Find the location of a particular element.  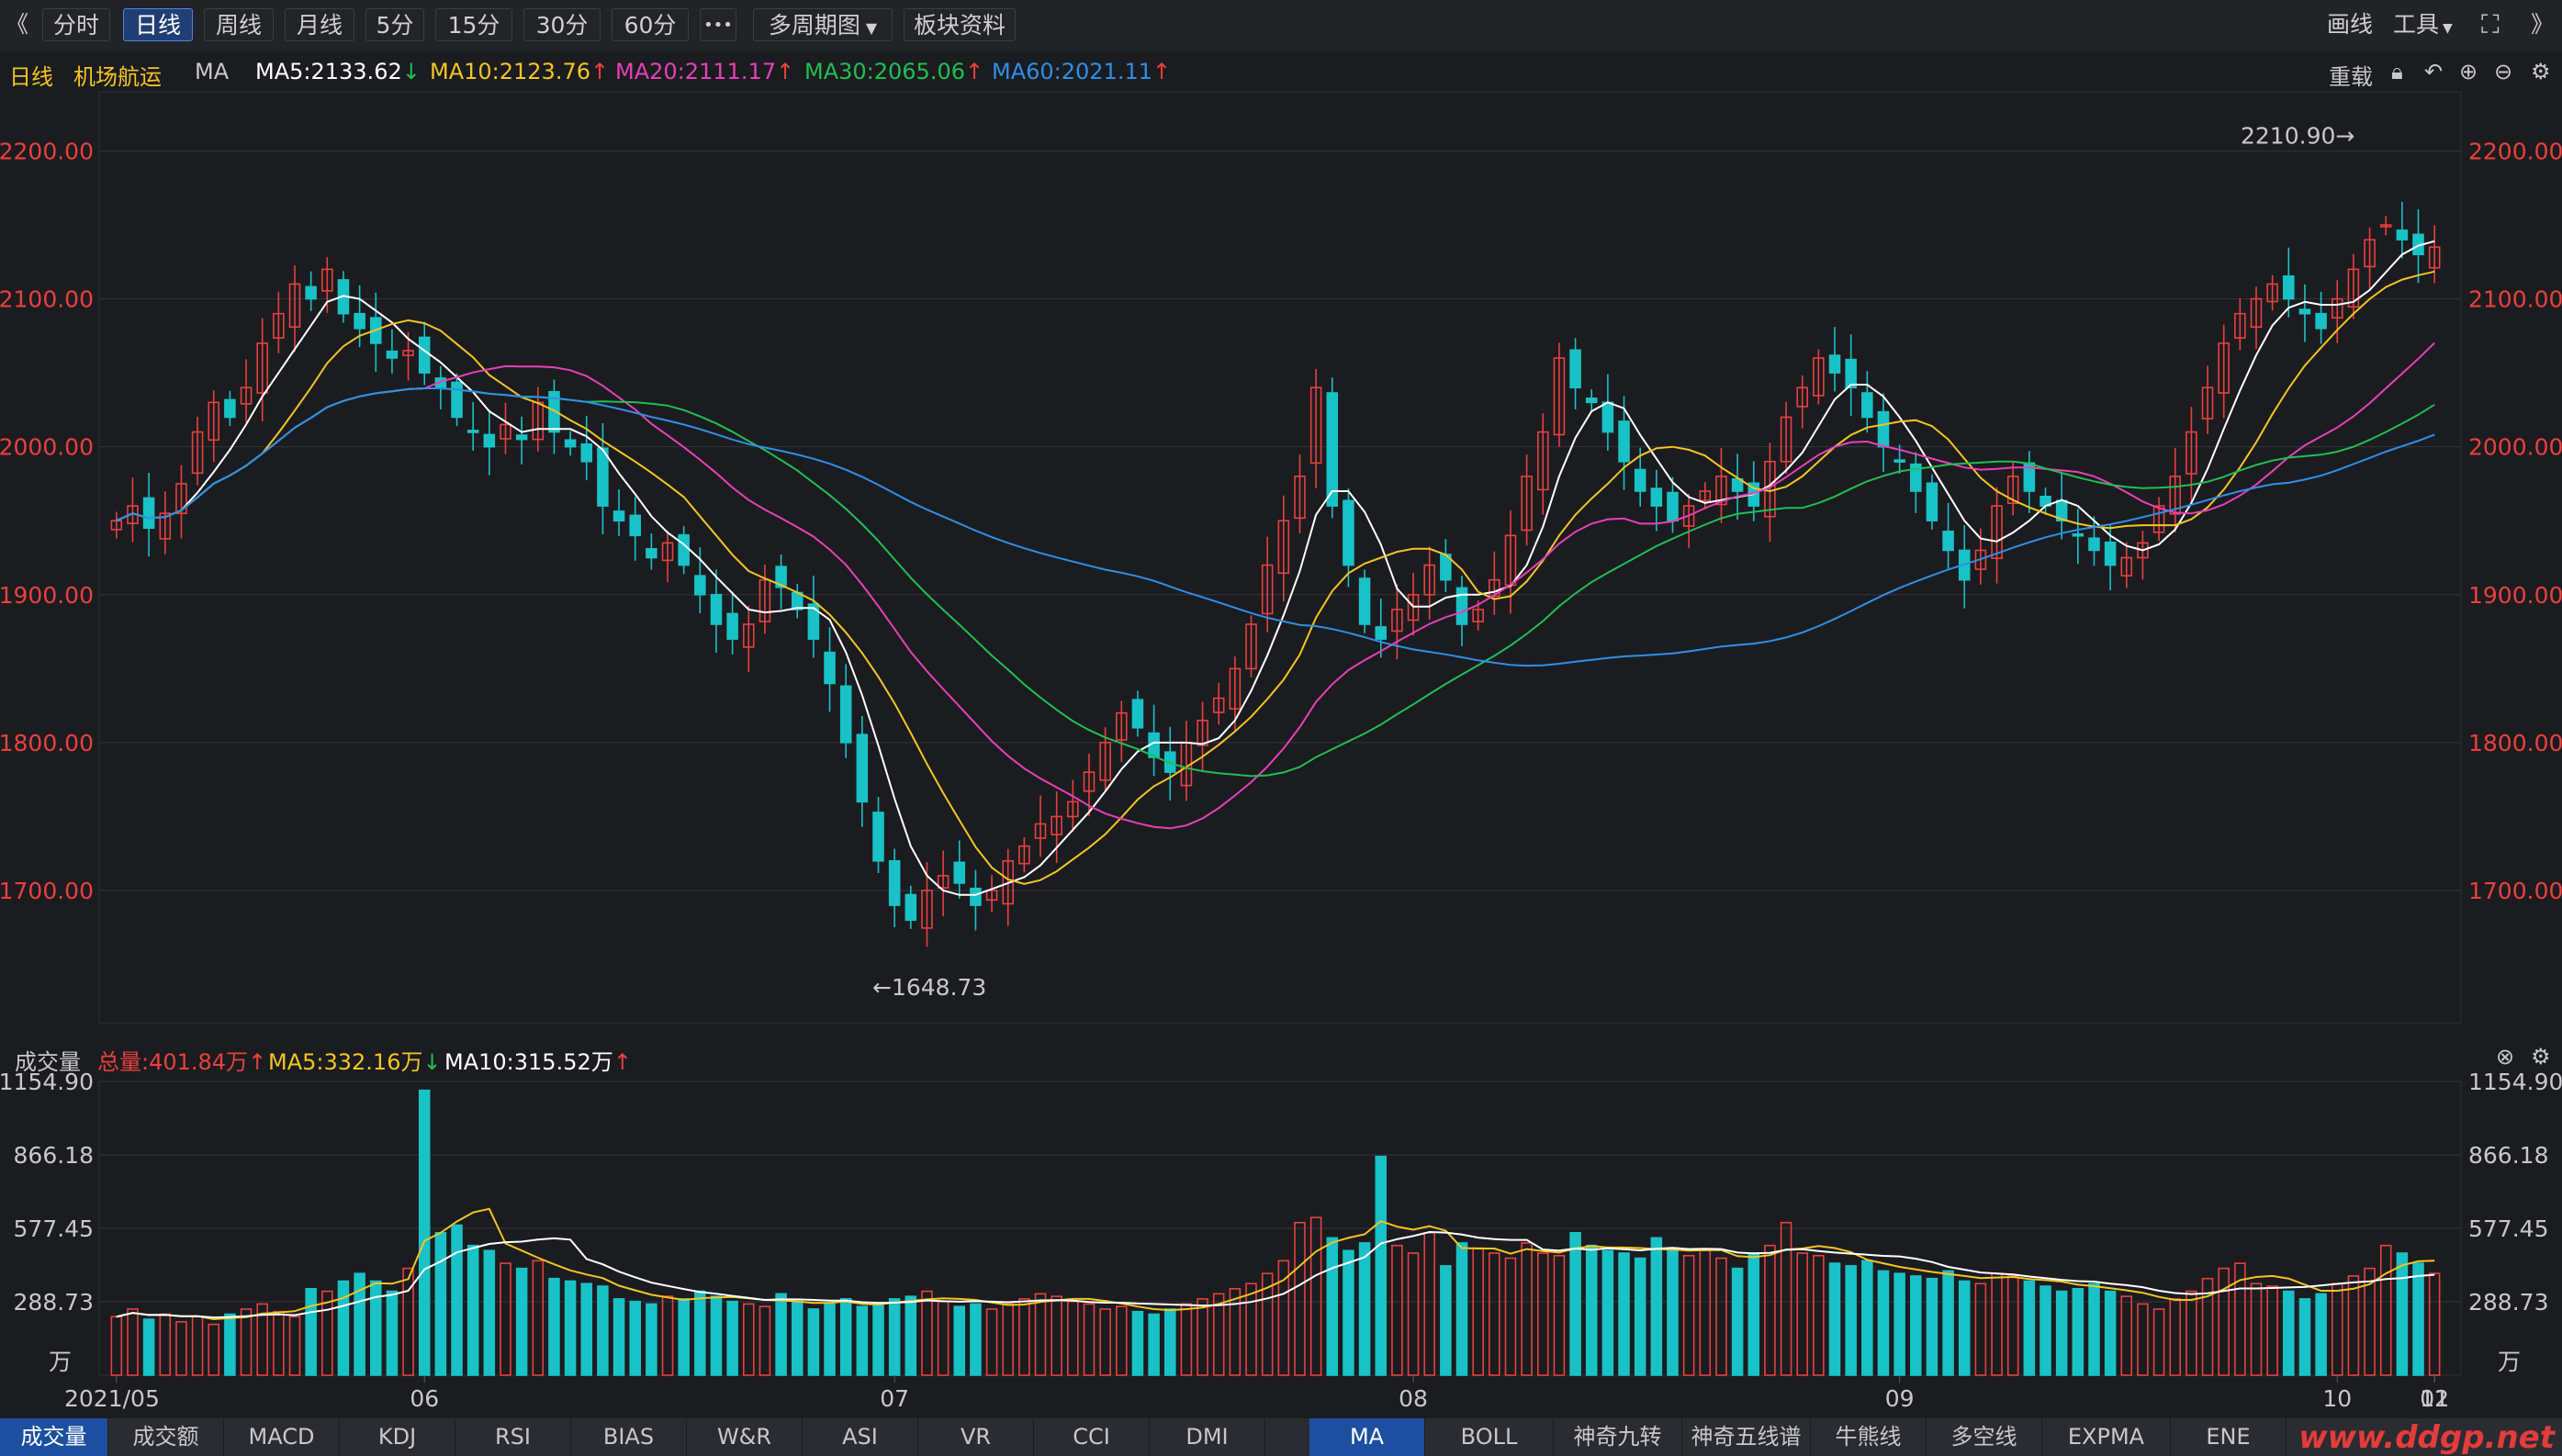

ma30-text: MA30:2065.06 is located at coordinates (885, 71).